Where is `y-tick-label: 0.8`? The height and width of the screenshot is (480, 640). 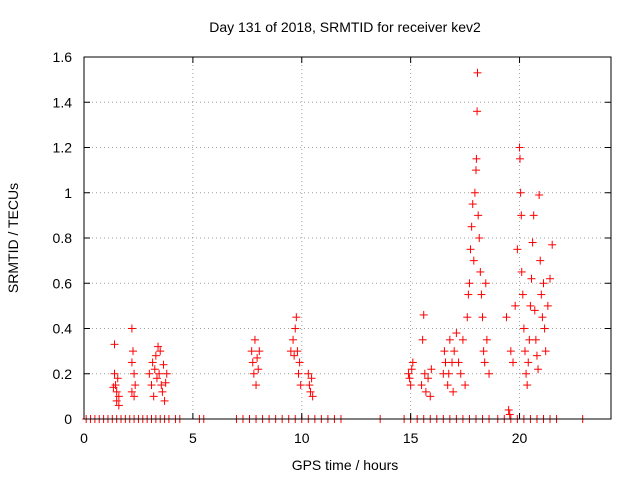
y-tick-label: 0.8 is located at coordinates (63, 238).